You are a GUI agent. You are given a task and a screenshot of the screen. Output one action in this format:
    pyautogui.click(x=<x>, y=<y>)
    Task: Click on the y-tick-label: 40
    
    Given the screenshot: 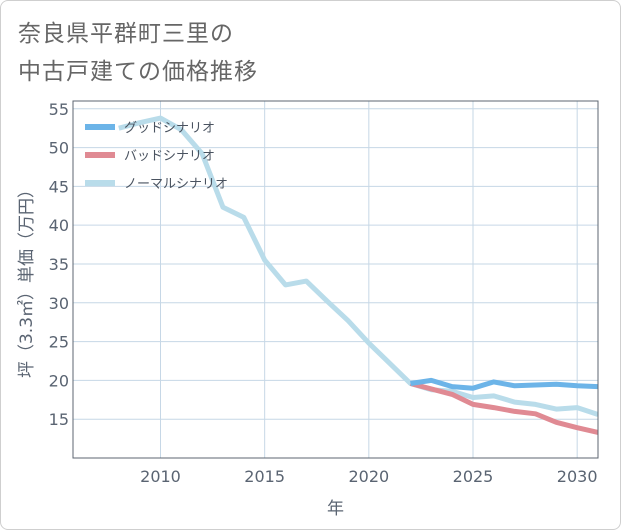 What is the action you would take?
    pyautogui.click(x=59, y=225)
    